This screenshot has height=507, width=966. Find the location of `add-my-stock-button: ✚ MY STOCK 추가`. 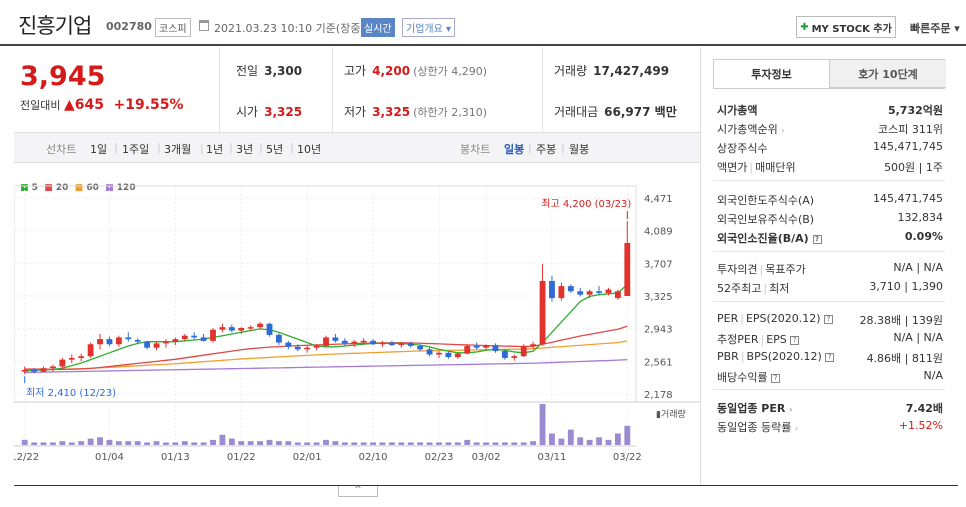

add-my-stock-button: ✚ MY STOCK 추가 is located at coordinates (846, 27).